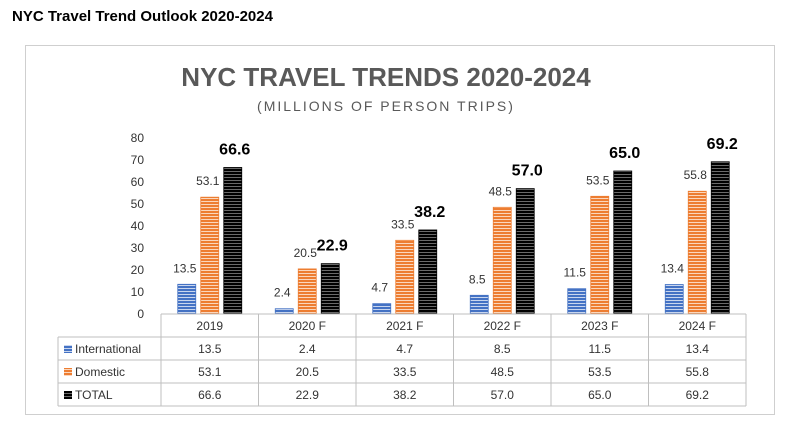  I want to click on y-tick-label: 30, so click(138, 248).